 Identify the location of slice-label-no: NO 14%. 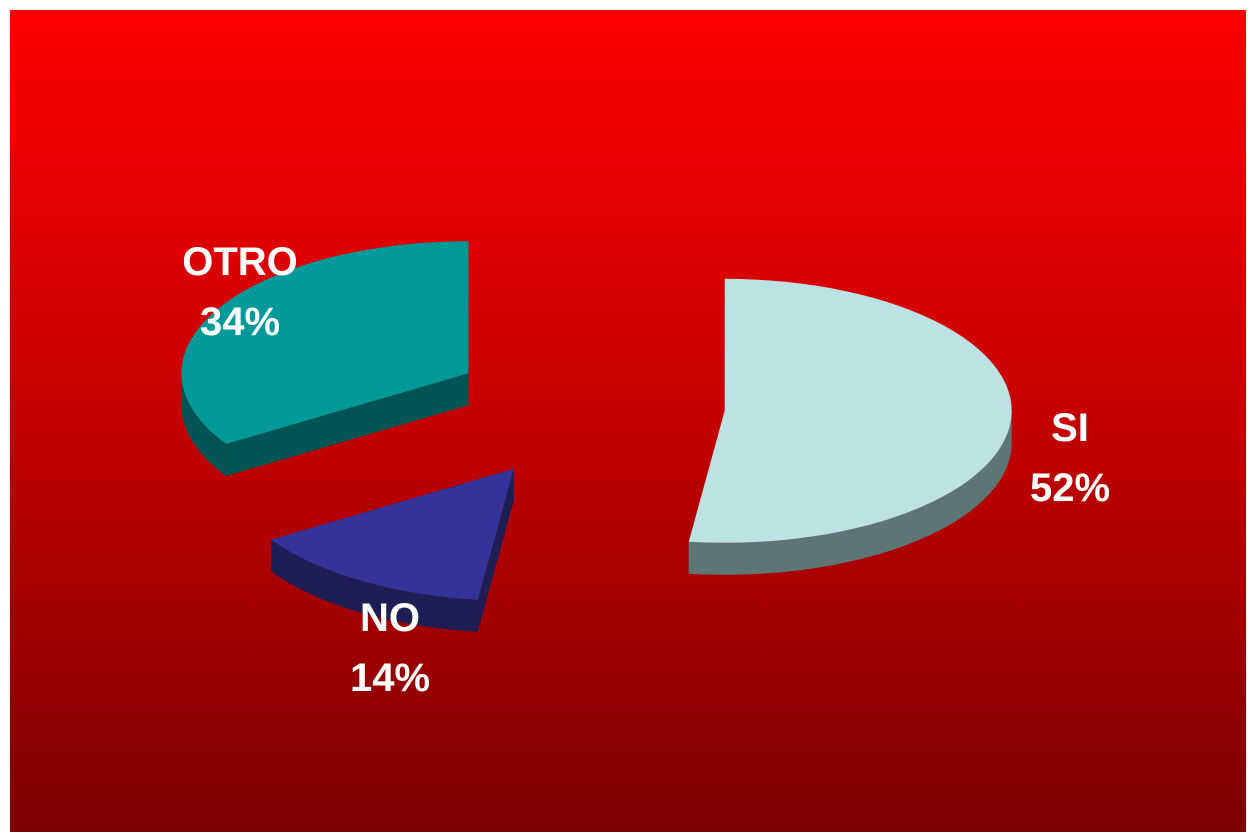
(390, 648).